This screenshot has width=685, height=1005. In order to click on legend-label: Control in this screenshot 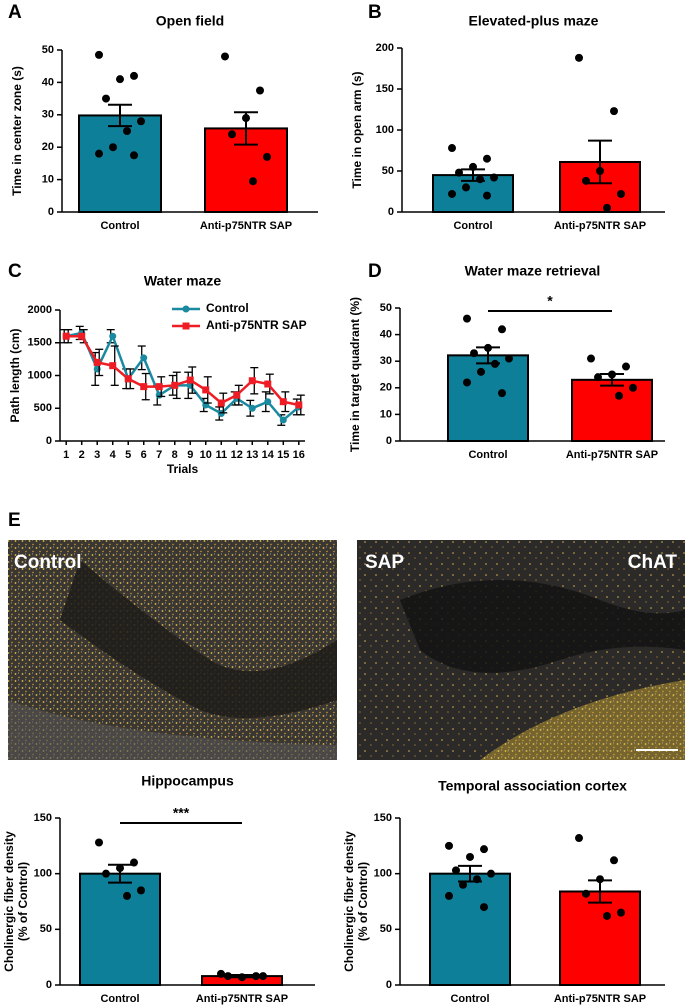, I will do `click(227, 308)`.